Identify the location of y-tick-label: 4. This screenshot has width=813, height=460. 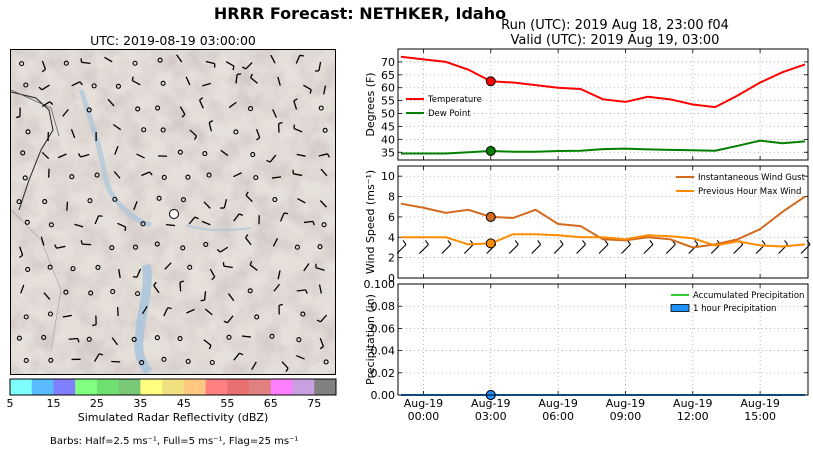
(391, 237).